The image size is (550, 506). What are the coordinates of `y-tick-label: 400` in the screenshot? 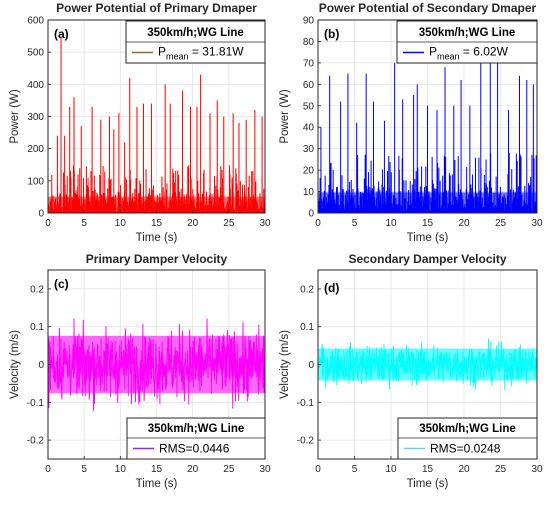 It's located at (35, 85).